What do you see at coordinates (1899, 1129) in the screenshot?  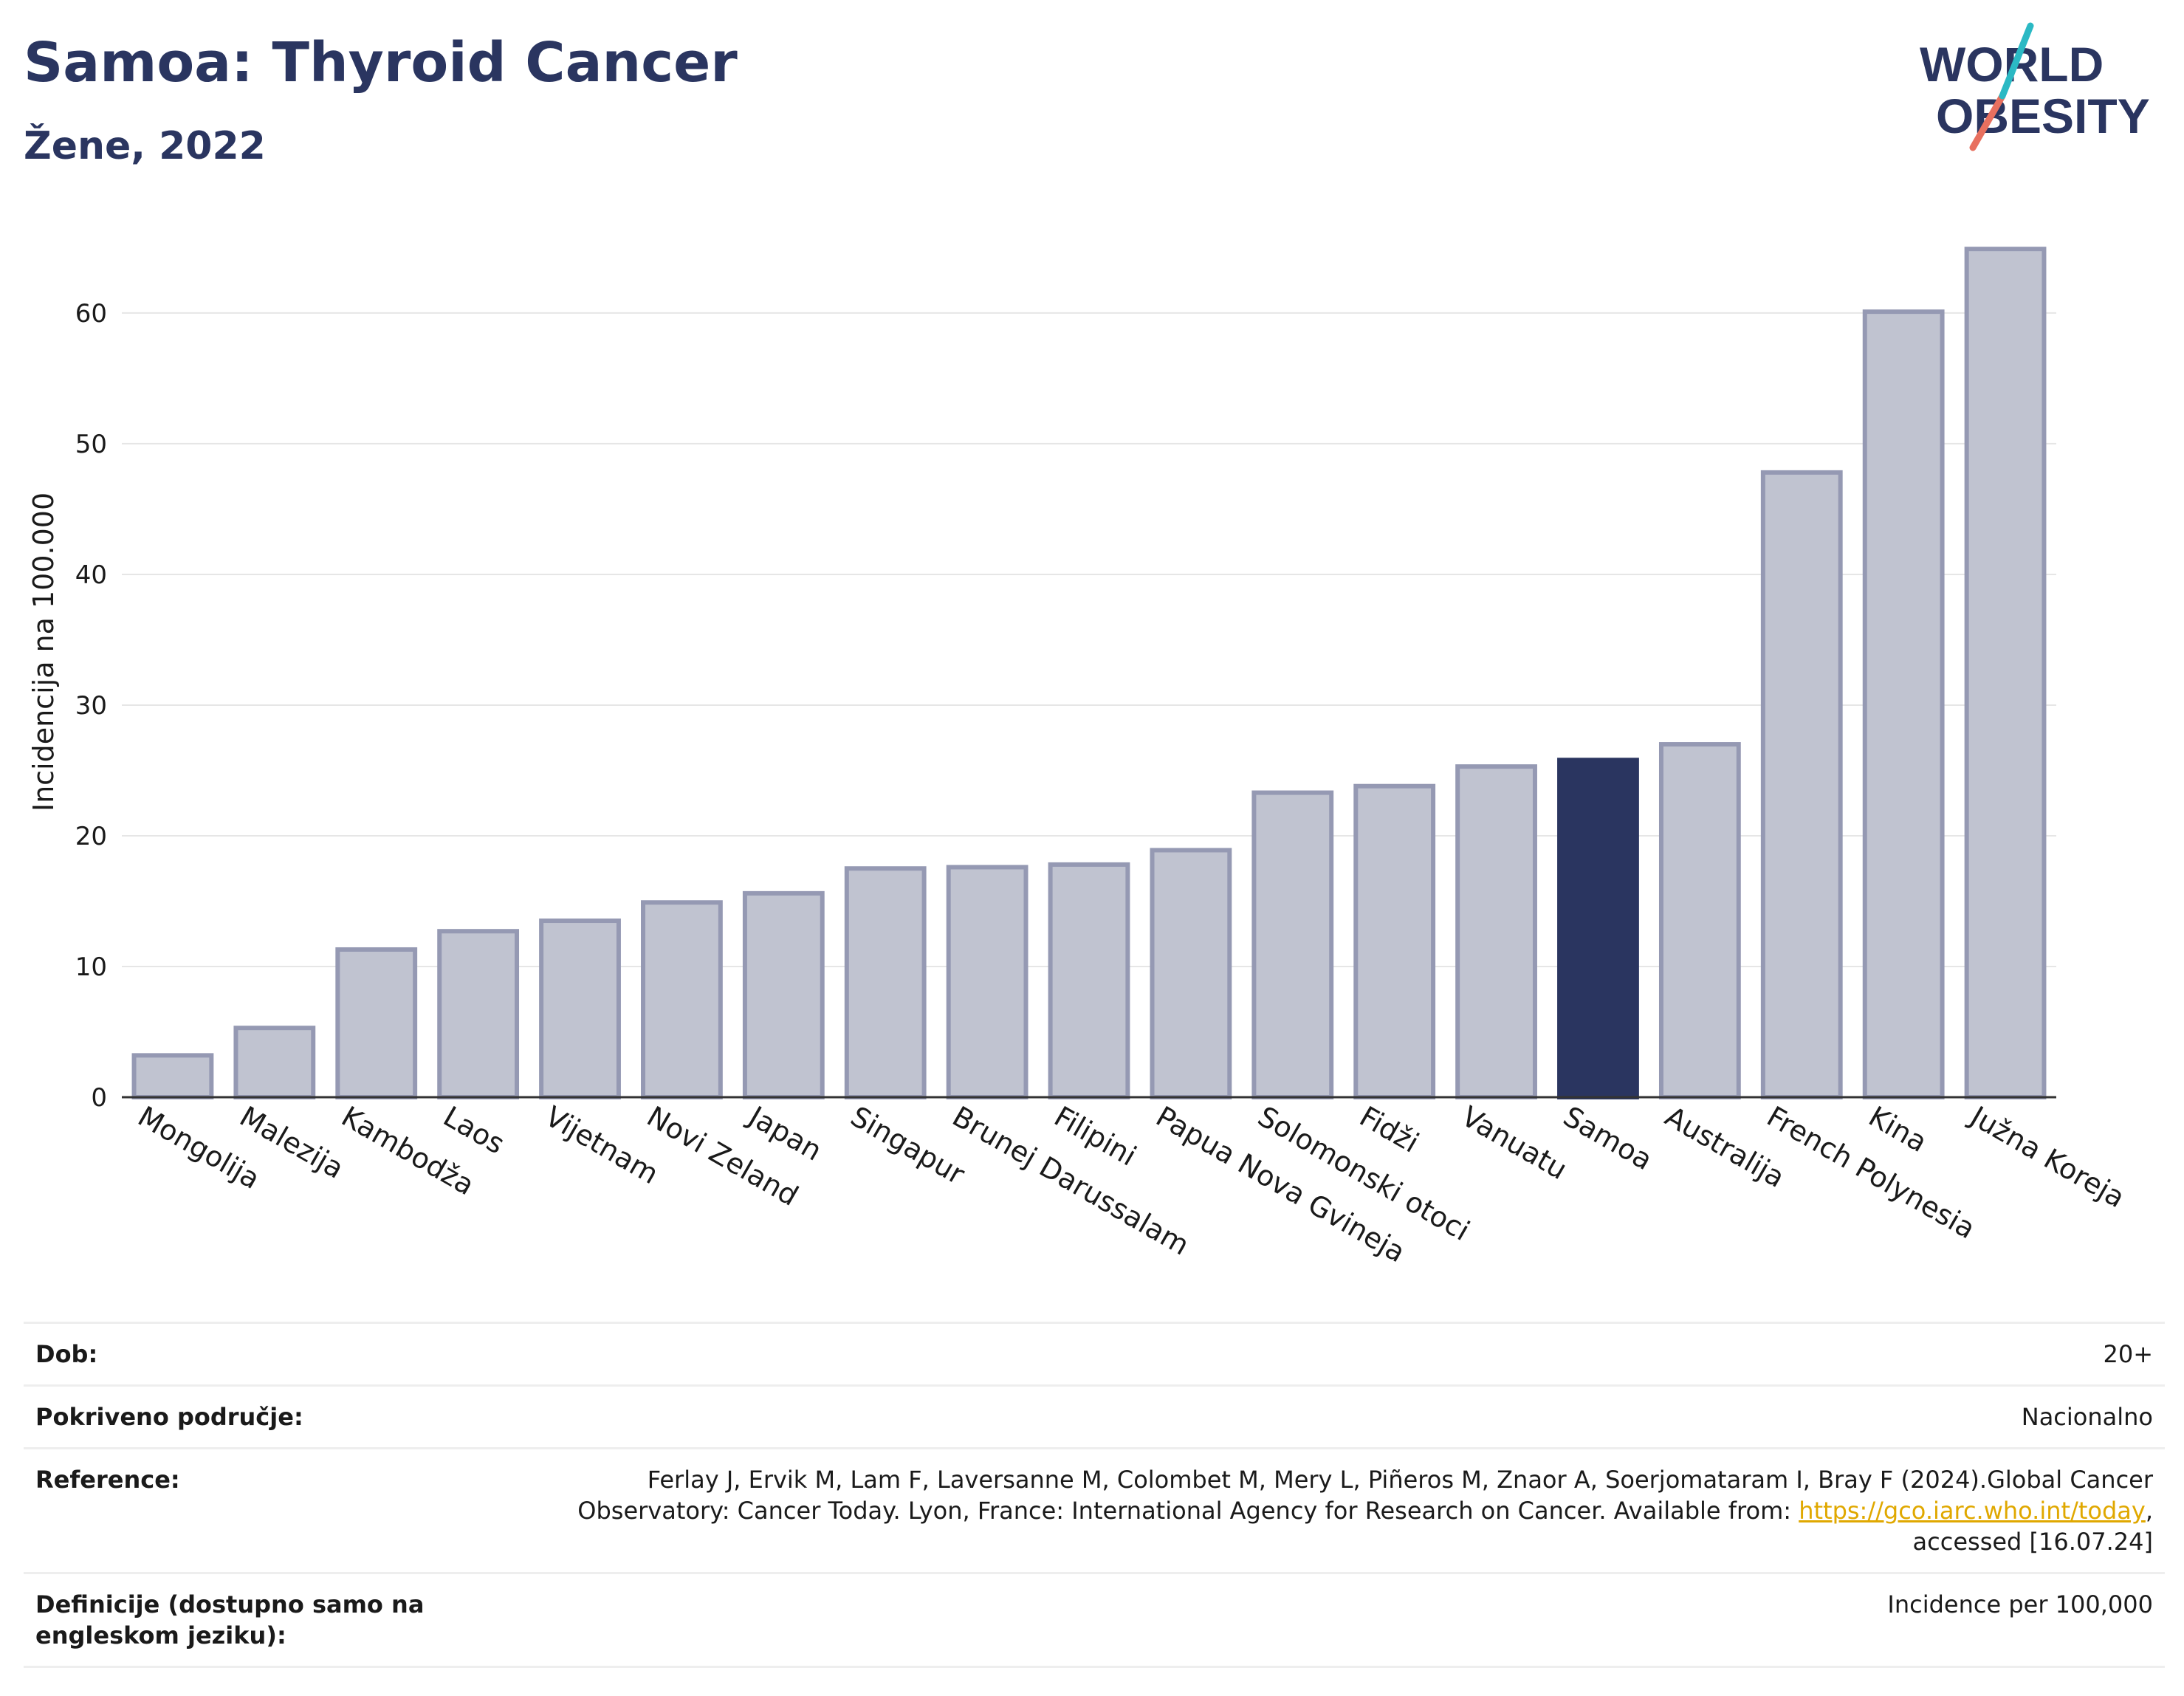 I see `x-tick-label: Kina` at bounding box center [1899, 1129].